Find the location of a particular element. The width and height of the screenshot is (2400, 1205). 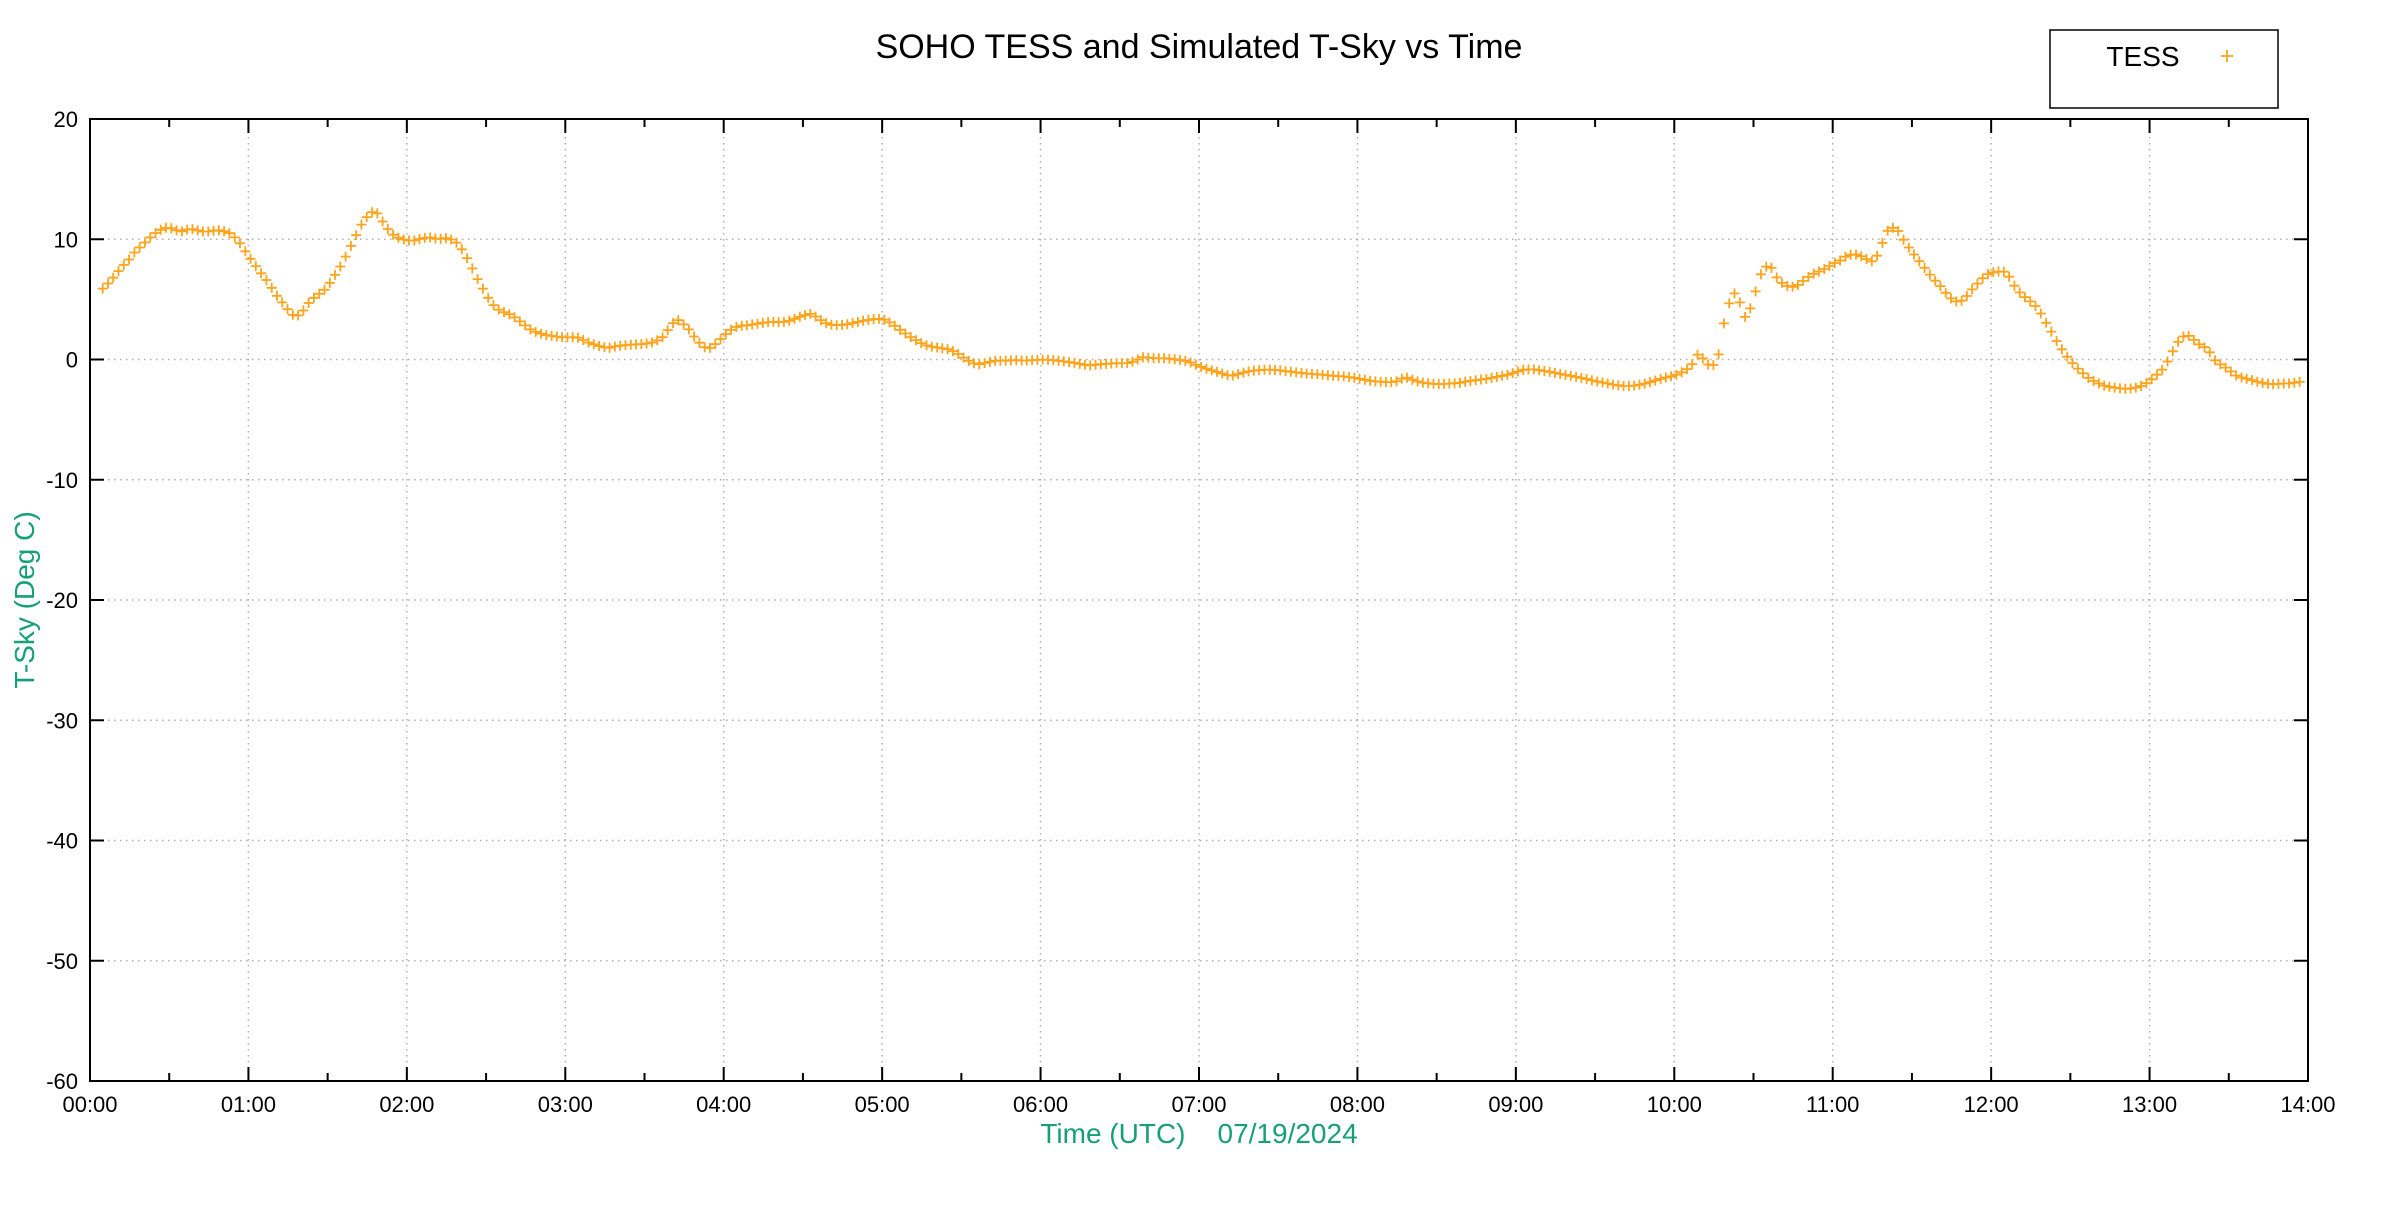

x-tick-label: 07:00 is located at coordinates (1198, 1104).